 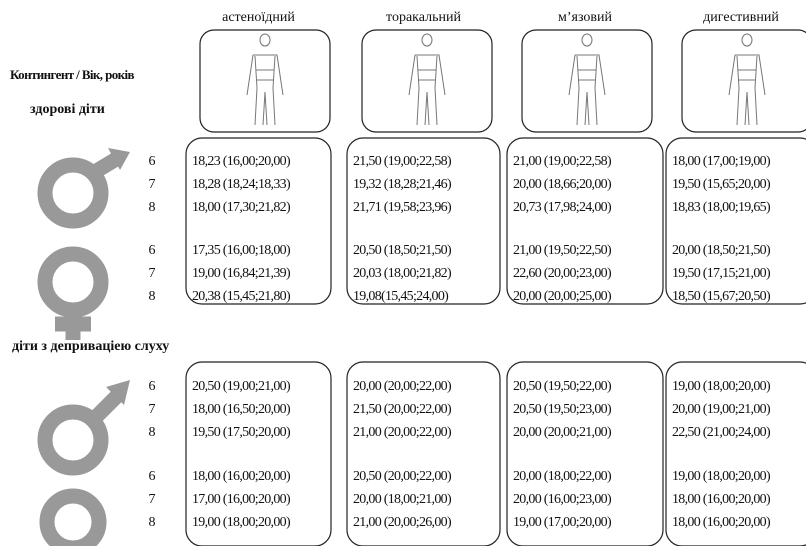 I want to click on cell-value: 20,50 (19,50;23,00), so click(x=562, y=409).